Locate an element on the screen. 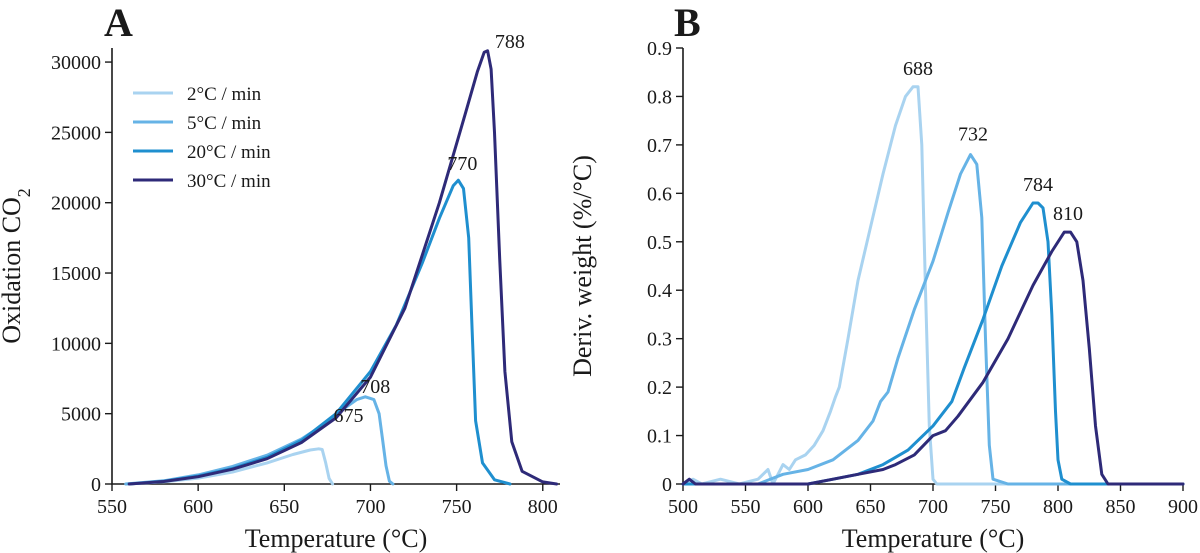  panel-b-peak-label-1: 688 is located at coordinates (918, 69).